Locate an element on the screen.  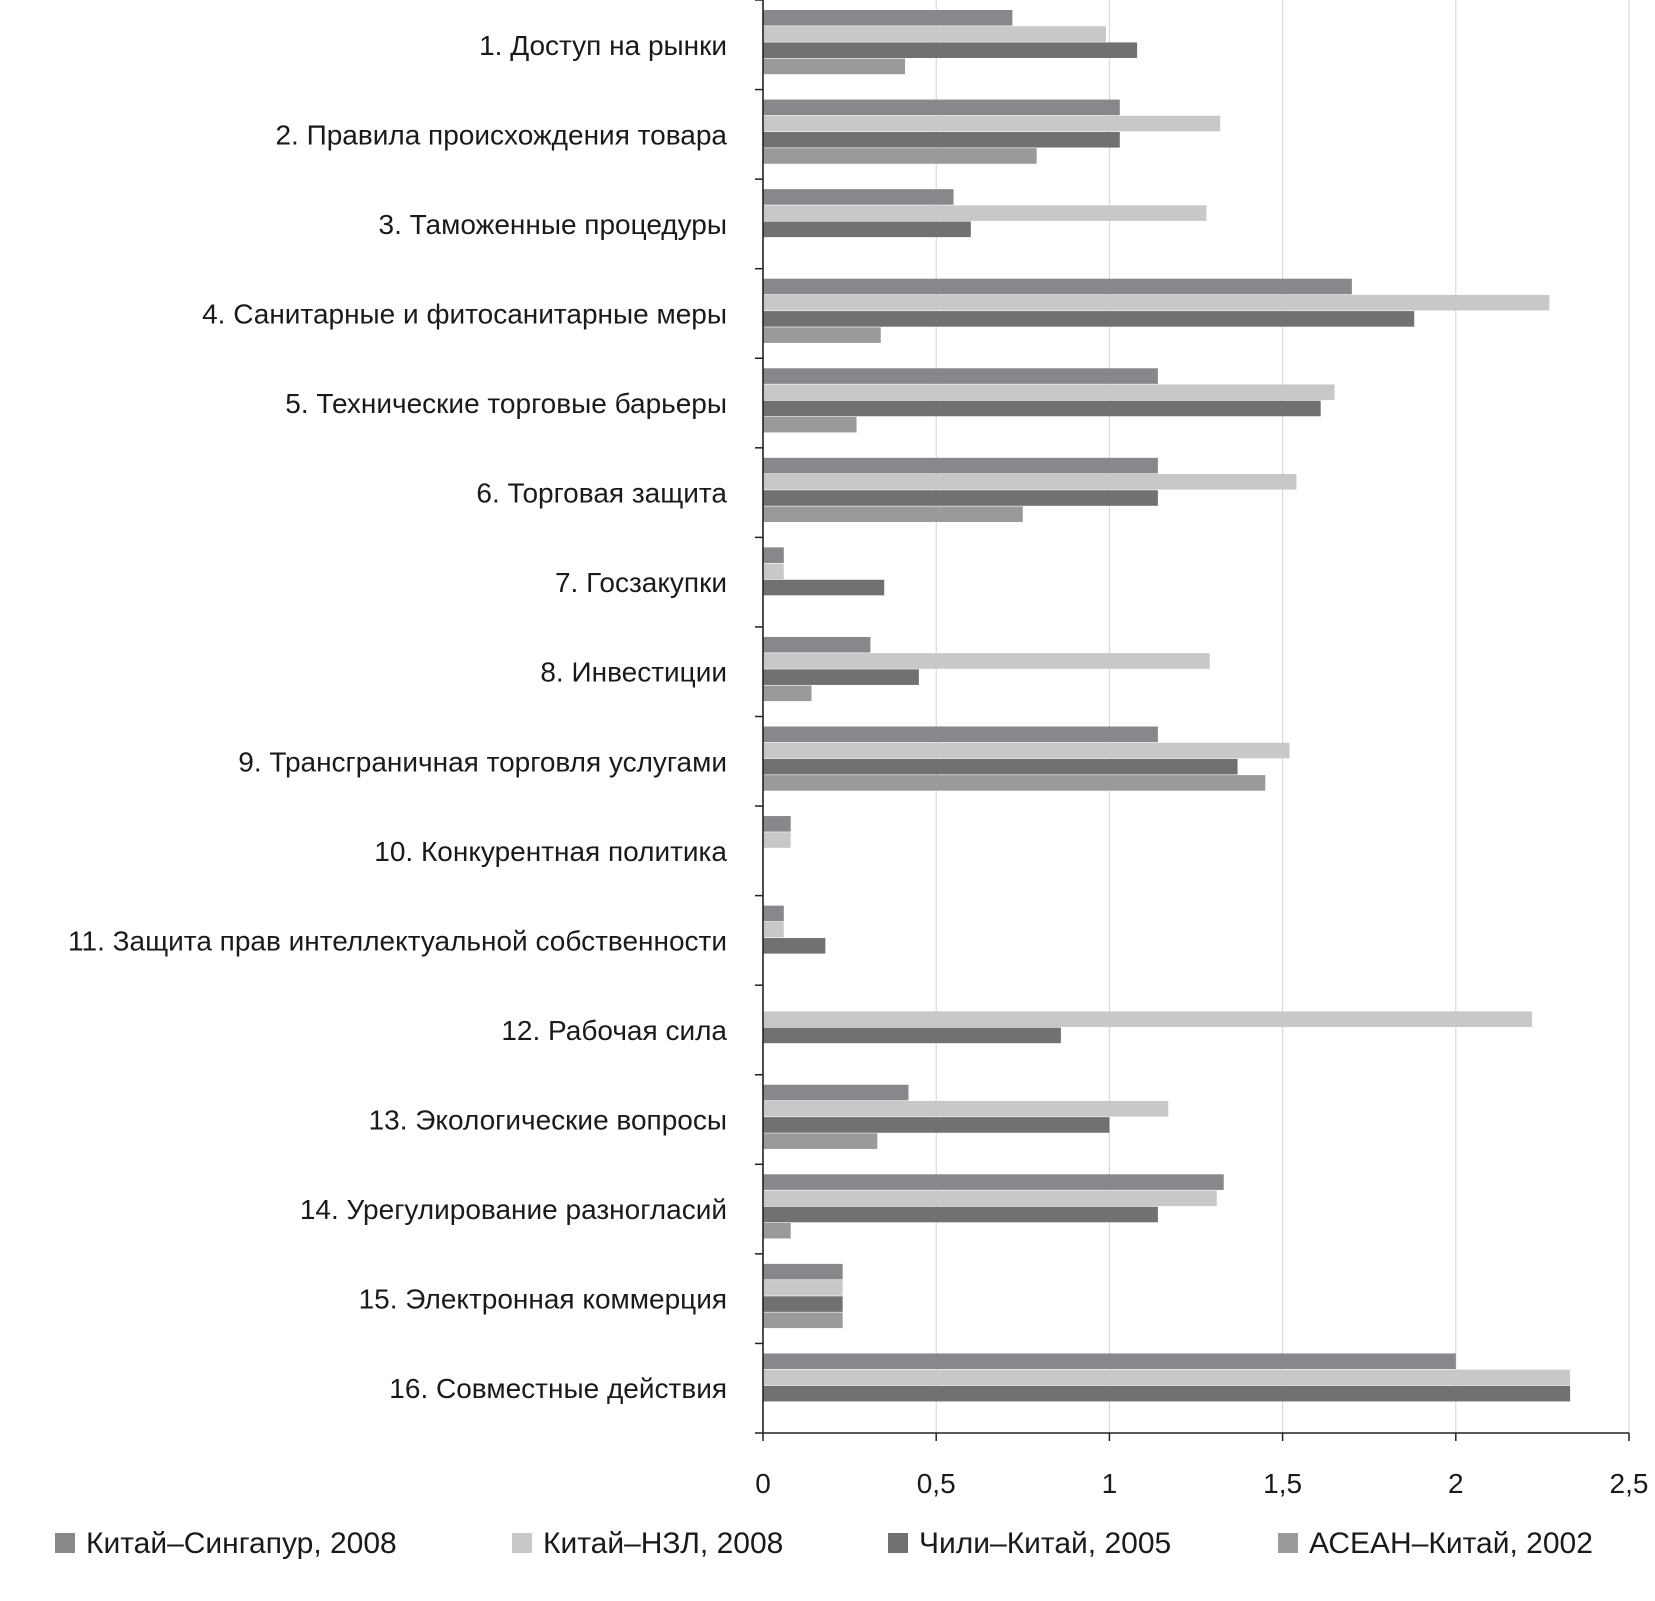
category-label: 4. Санитарные и фитосанитарные меры is located at coordinates (464, 313).